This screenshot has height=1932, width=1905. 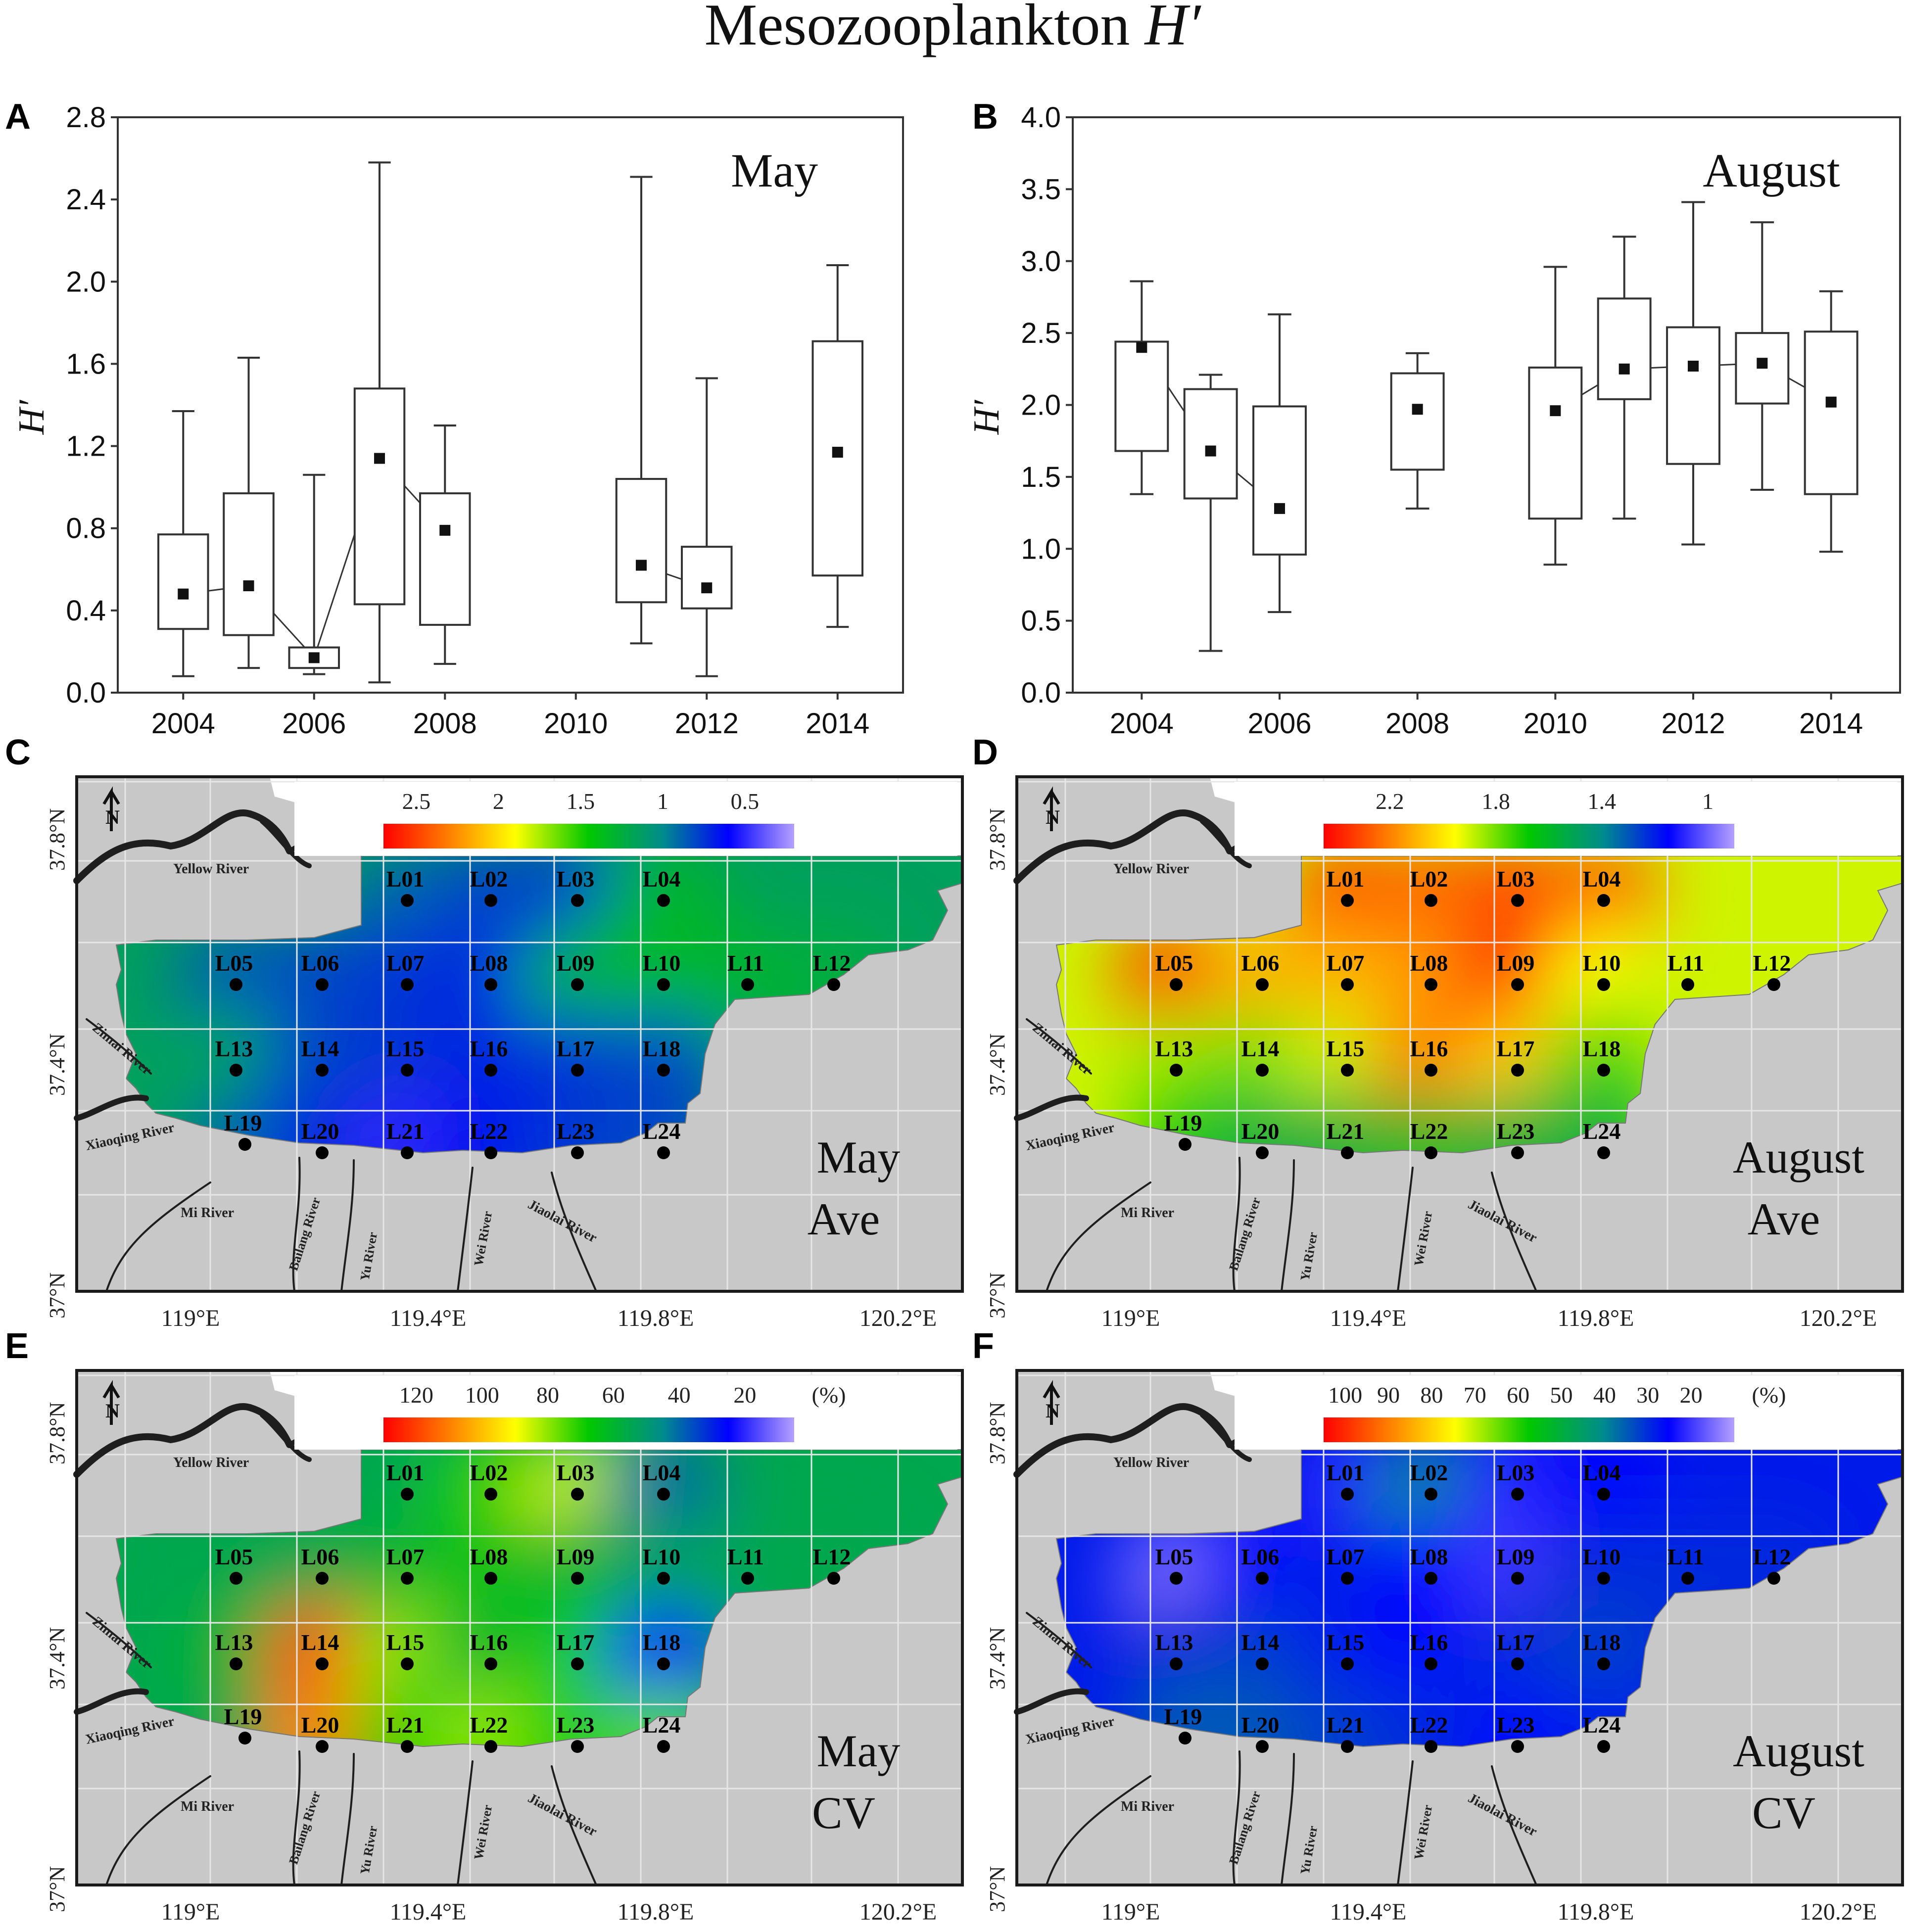 What do you see at coordinates (211, 869) in the screenshot?
I see `river-label: Yellow River` at bounding box center [211, 869].